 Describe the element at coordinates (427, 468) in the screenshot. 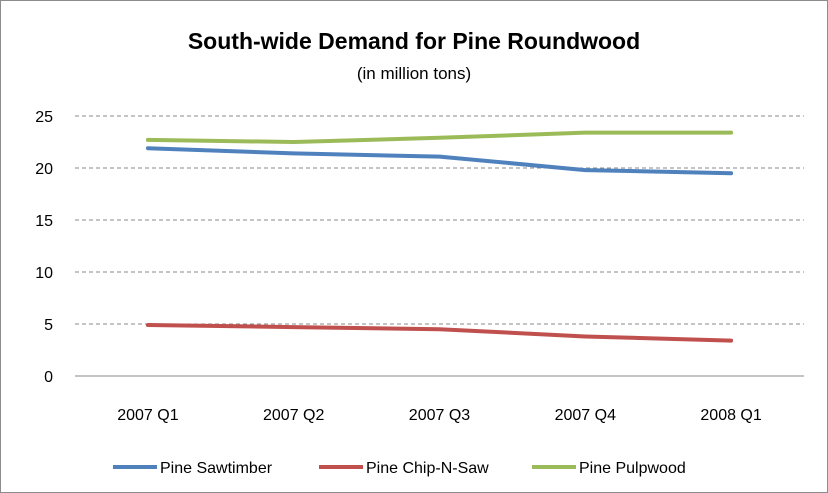

I see `legend-label: Pine Chip-N-Saw` at that location.